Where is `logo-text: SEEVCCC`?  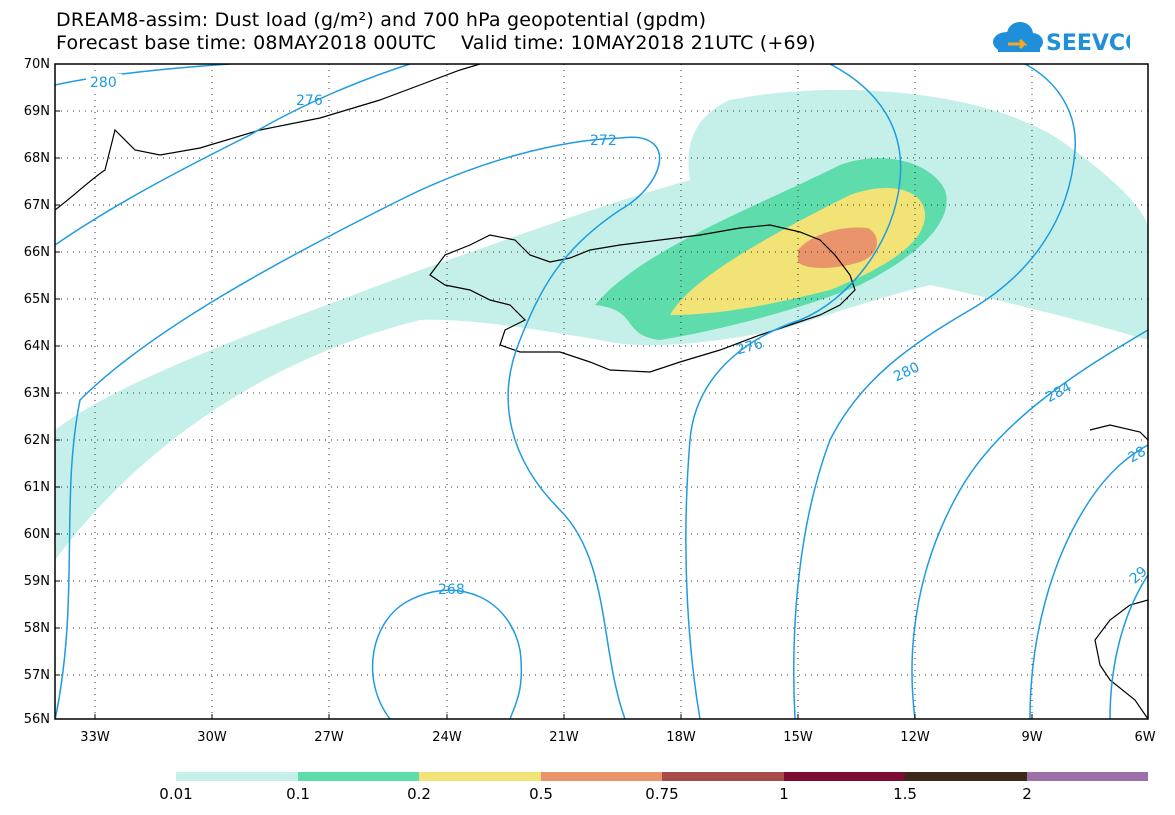 logo-text: SEEVCCC is located at coordinates (1088, 43).